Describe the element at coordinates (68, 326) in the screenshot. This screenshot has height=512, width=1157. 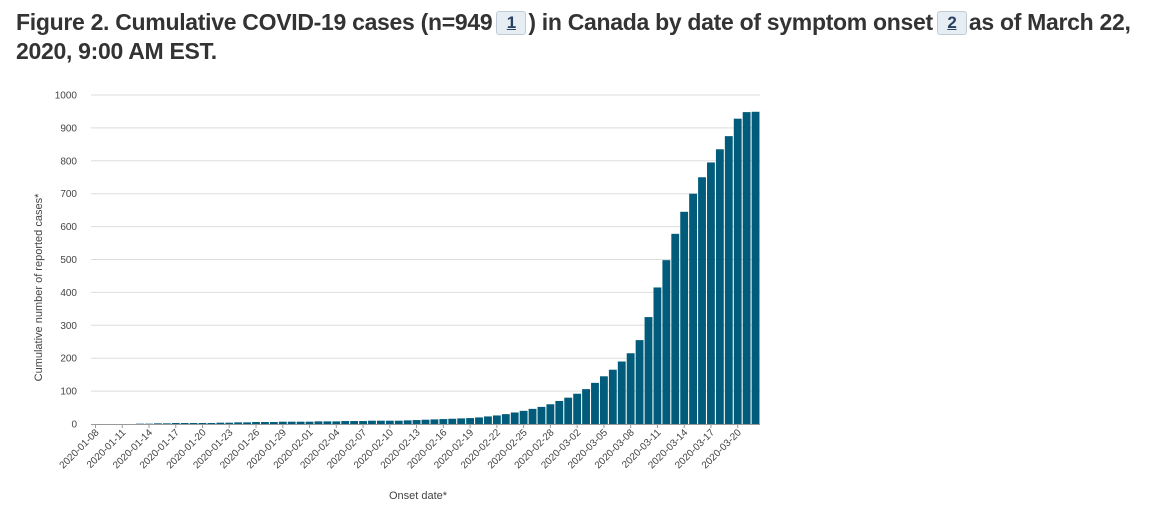
I see `y-tick-label: 300` at that location.